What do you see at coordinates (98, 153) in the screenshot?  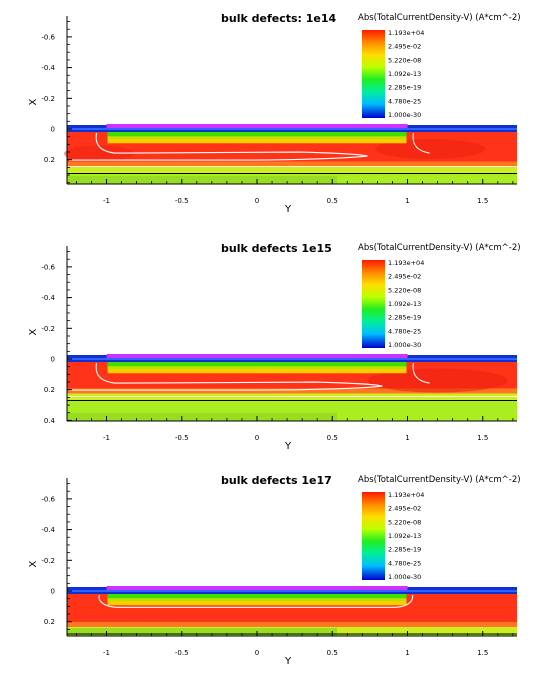 I see `field-peak-left` at bounding box center [98, 153].